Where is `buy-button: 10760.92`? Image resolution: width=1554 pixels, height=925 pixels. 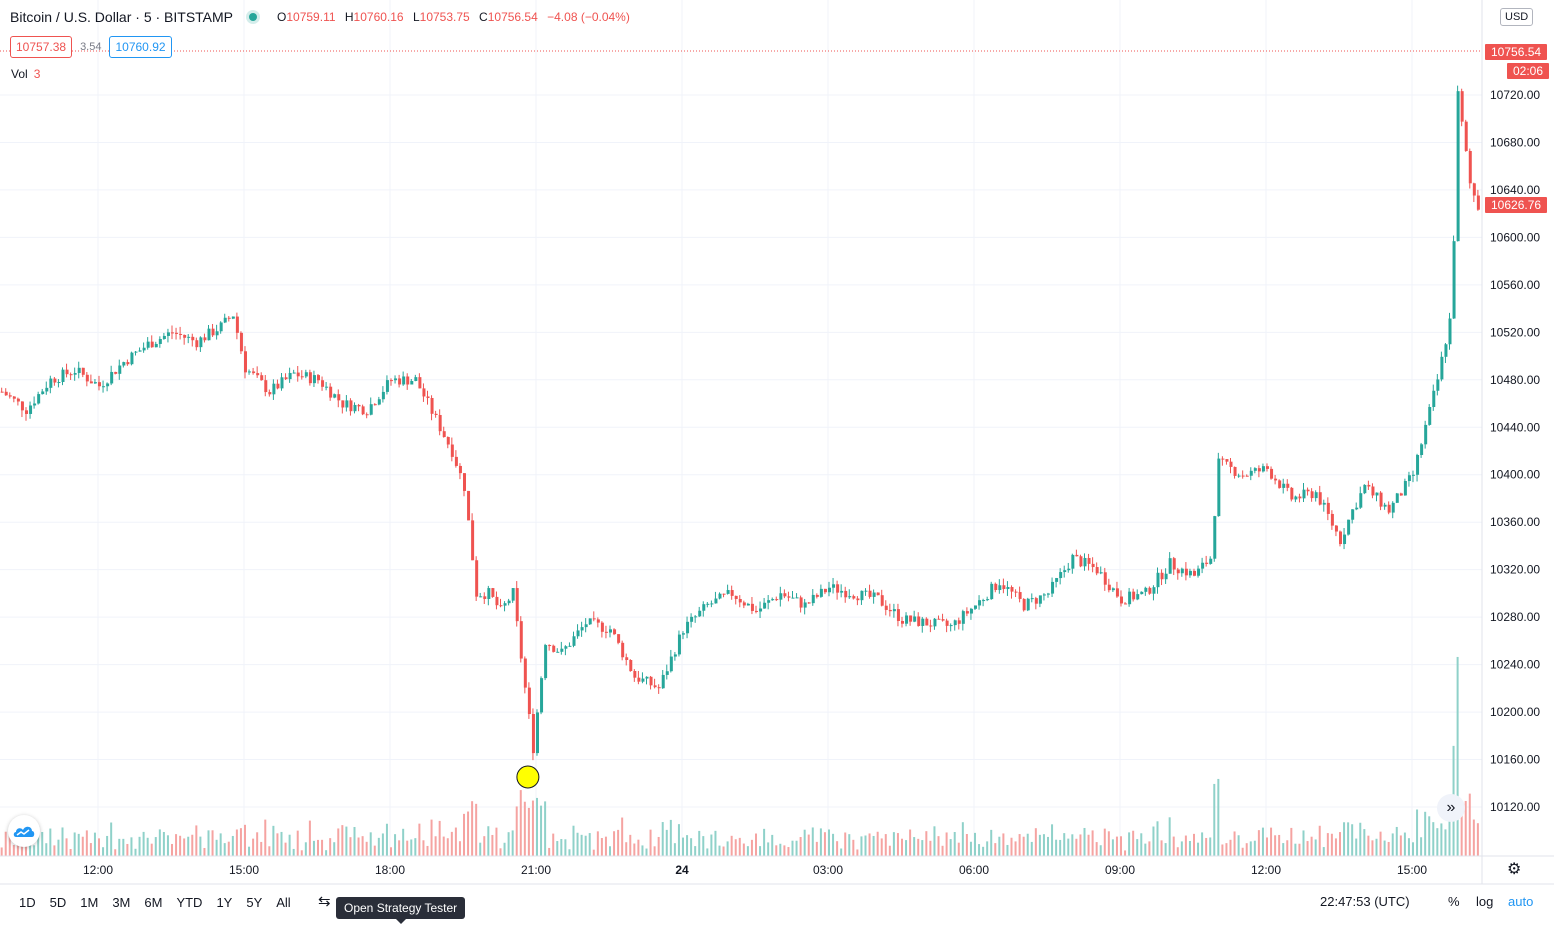 buy-button: 10760.92 is located at coordinates (140, 47).